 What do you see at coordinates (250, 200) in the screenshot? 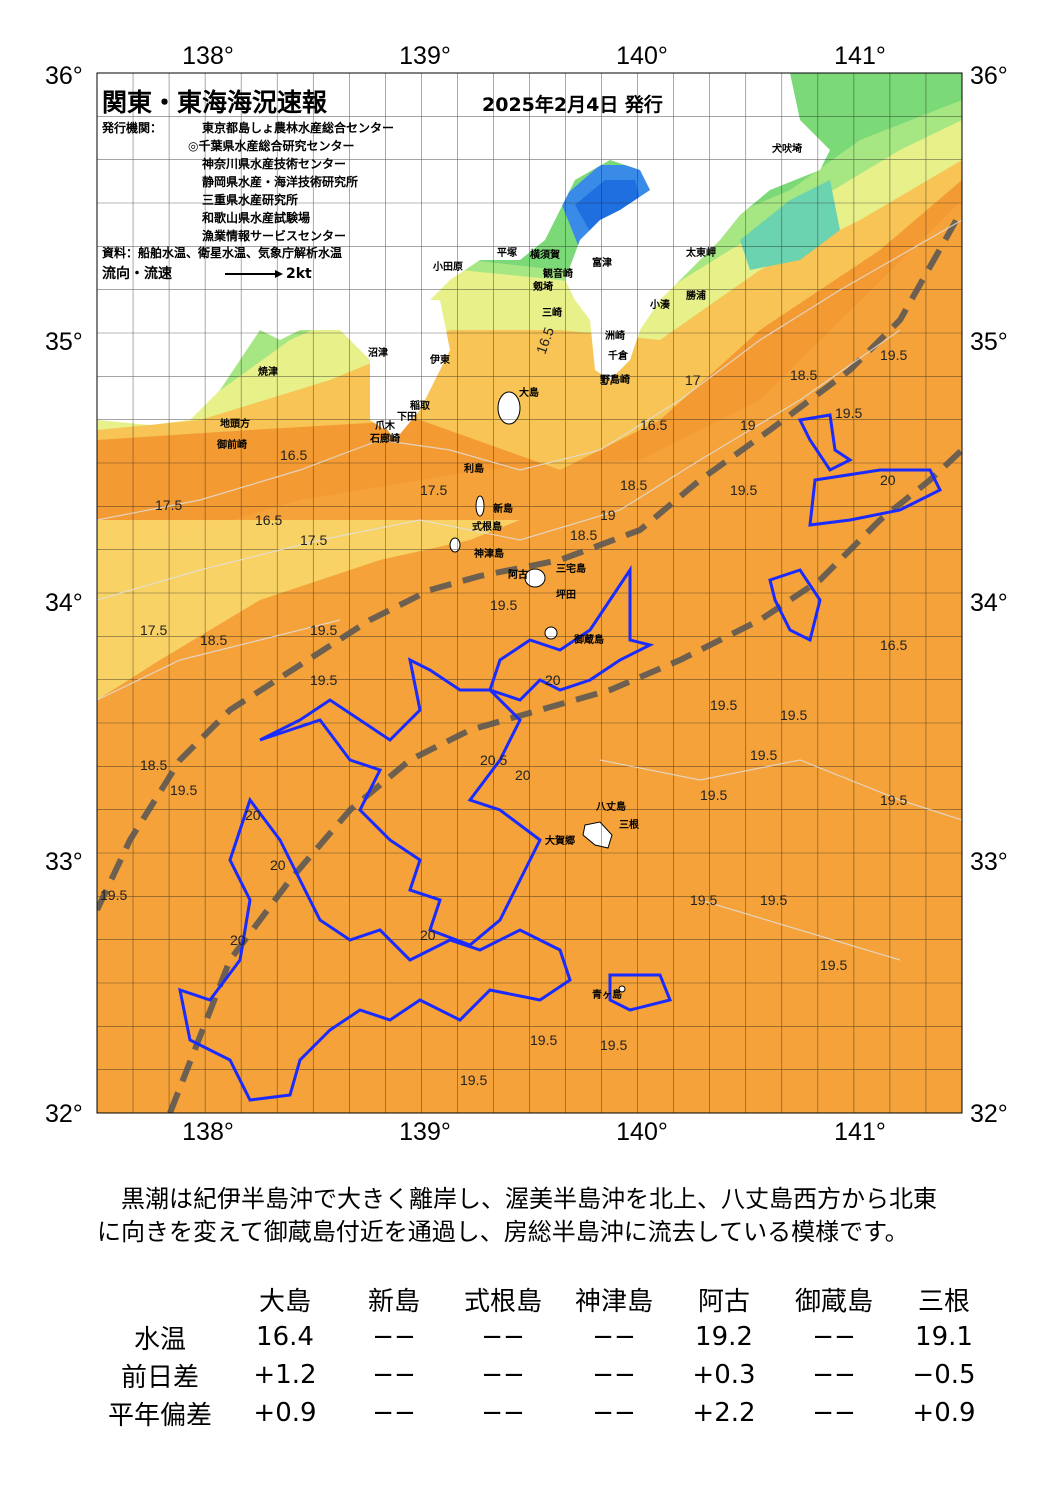
I see `issuer-item: 三重県水産研究所` at bounding box center [250, 200].